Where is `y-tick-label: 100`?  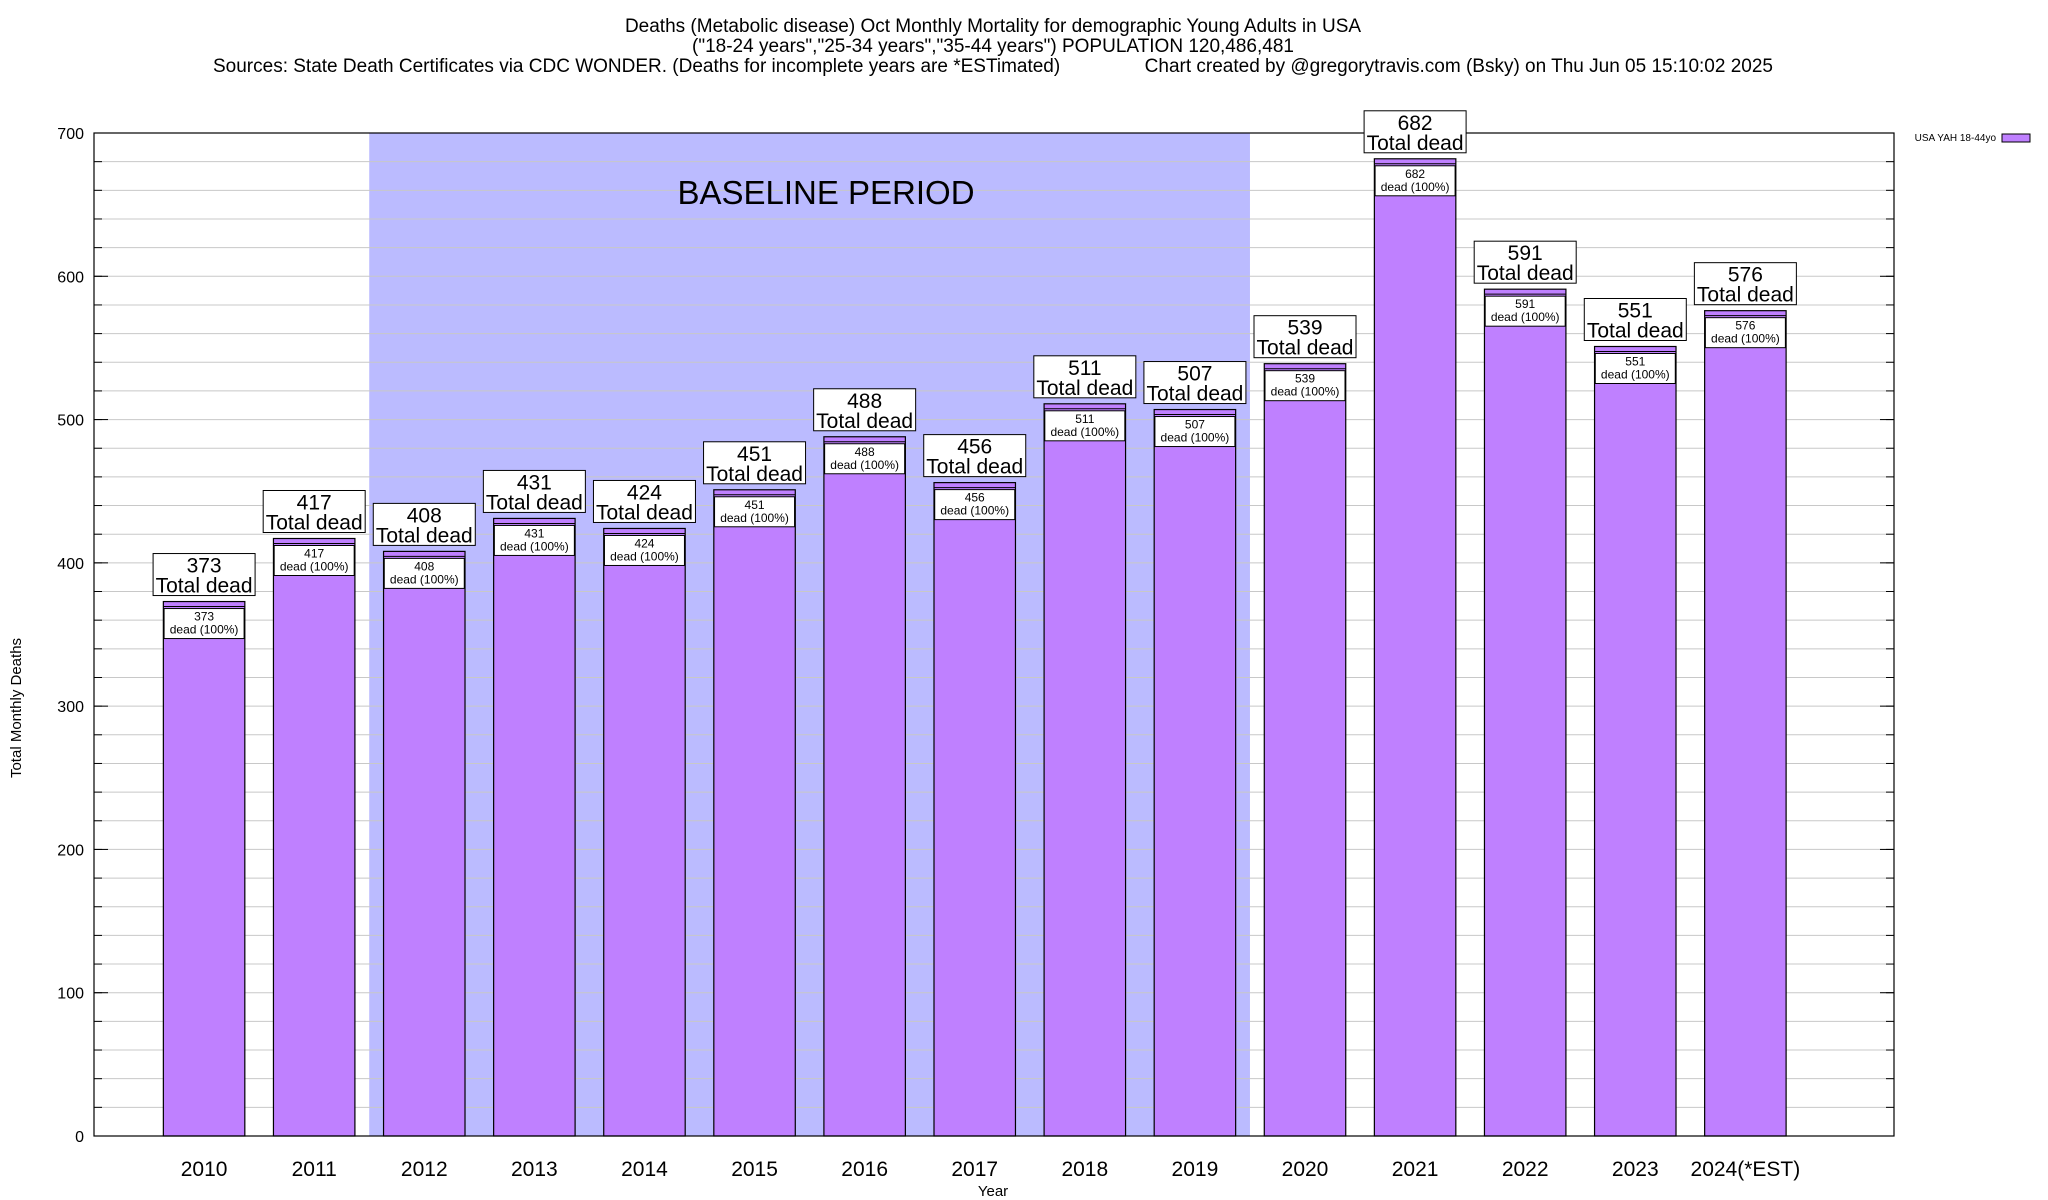 y-tick-label: 100 is located at coordinates (70, 994).